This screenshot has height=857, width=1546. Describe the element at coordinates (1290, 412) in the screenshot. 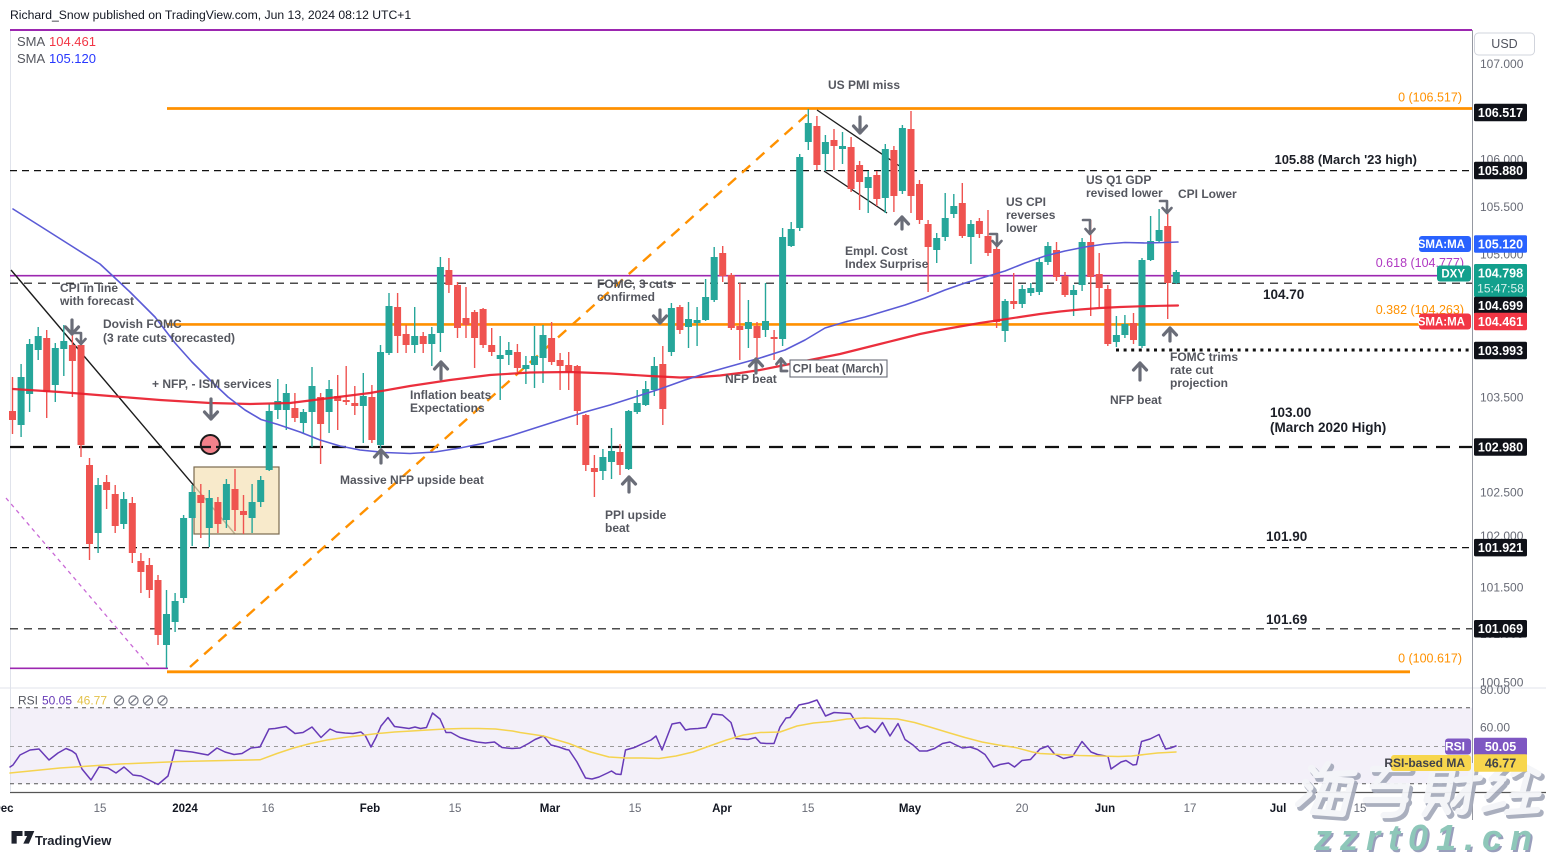

I see `svg-text: 103.00` at that location.